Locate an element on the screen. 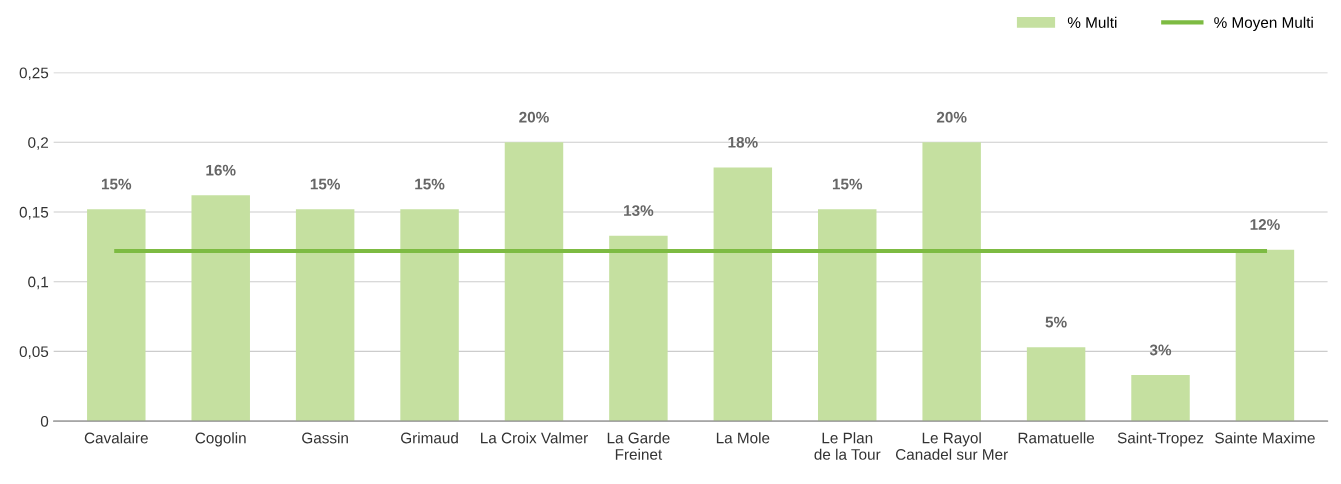  data-label: 16% is located at coordinates (221, 170).